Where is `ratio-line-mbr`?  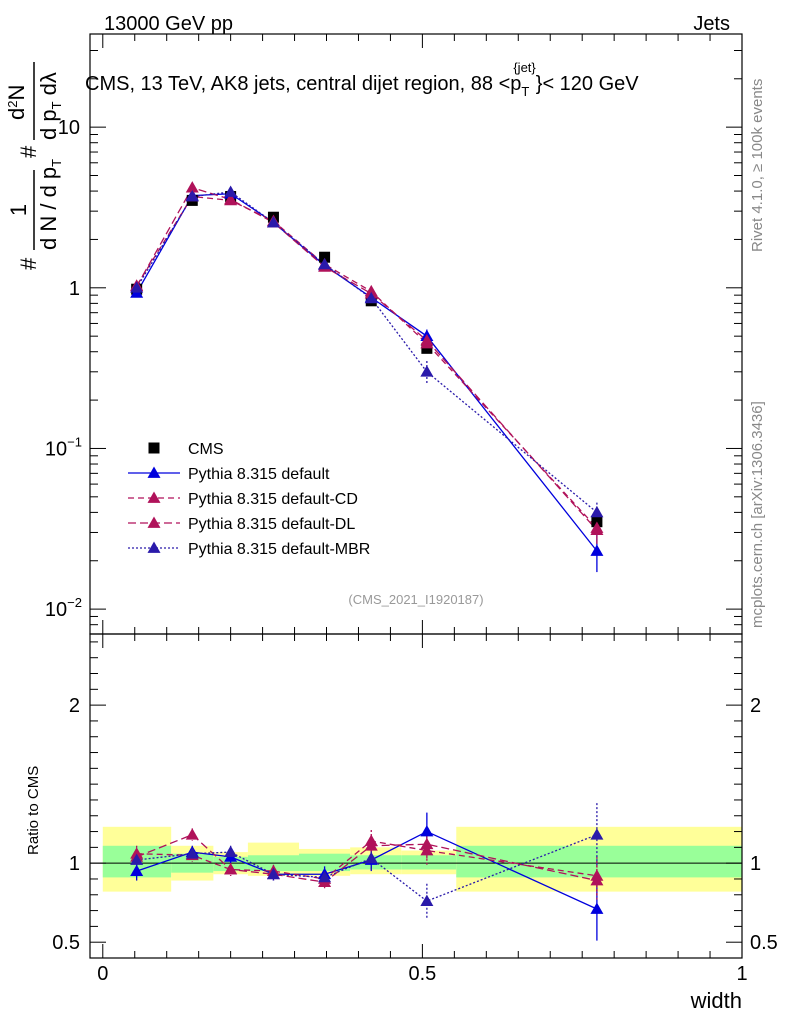
ratio-line-mbr is located at coordinates (367, 868).